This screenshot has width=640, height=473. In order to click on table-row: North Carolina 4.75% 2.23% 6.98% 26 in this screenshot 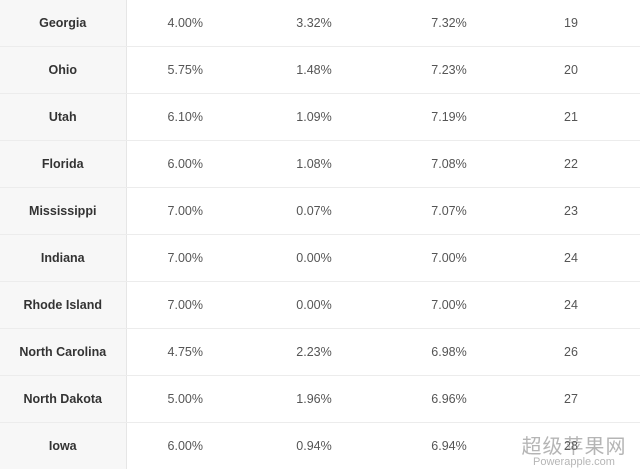, I will do `click(320, 352)`.